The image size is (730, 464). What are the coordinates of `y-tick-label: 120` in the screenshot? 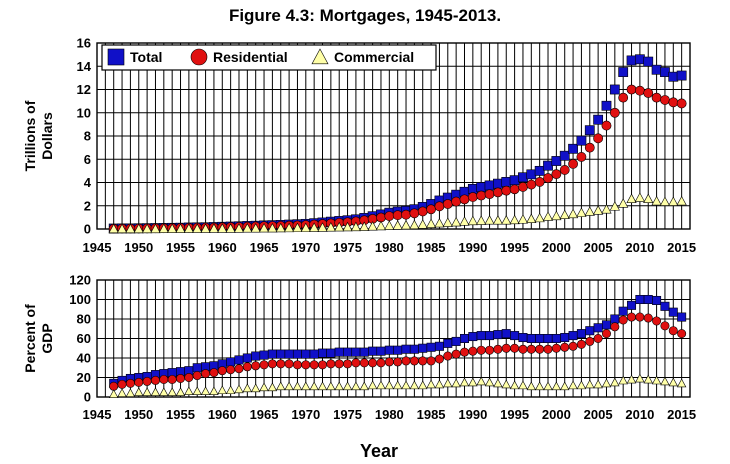 It's located at (80, 280).